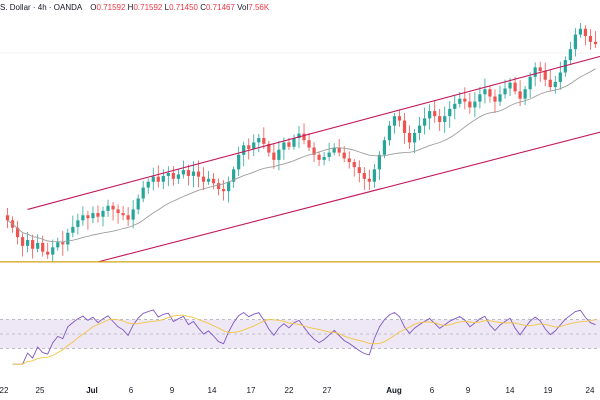 This screenshot has height=400, width=600. Describe the element at coordinates (40, 390) in the screenshot. I see `x-tick-label: 25` at that location.